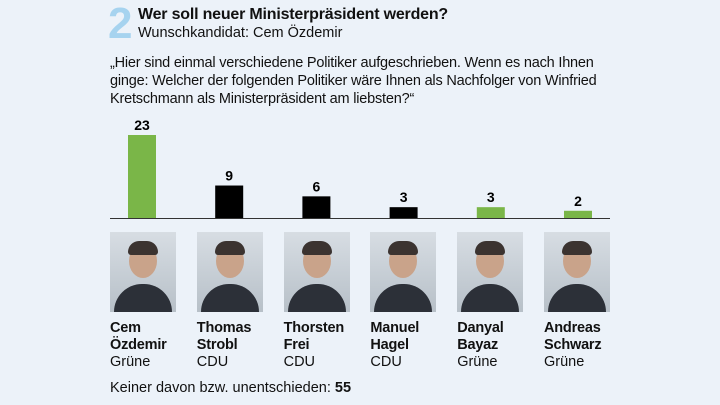 Image resolution: width=720 pixels, height=405 pixels. What do you see at coordinates (578, 201) in the screenshot?
I see `data-label: 2` at bounding box center [578, 201].